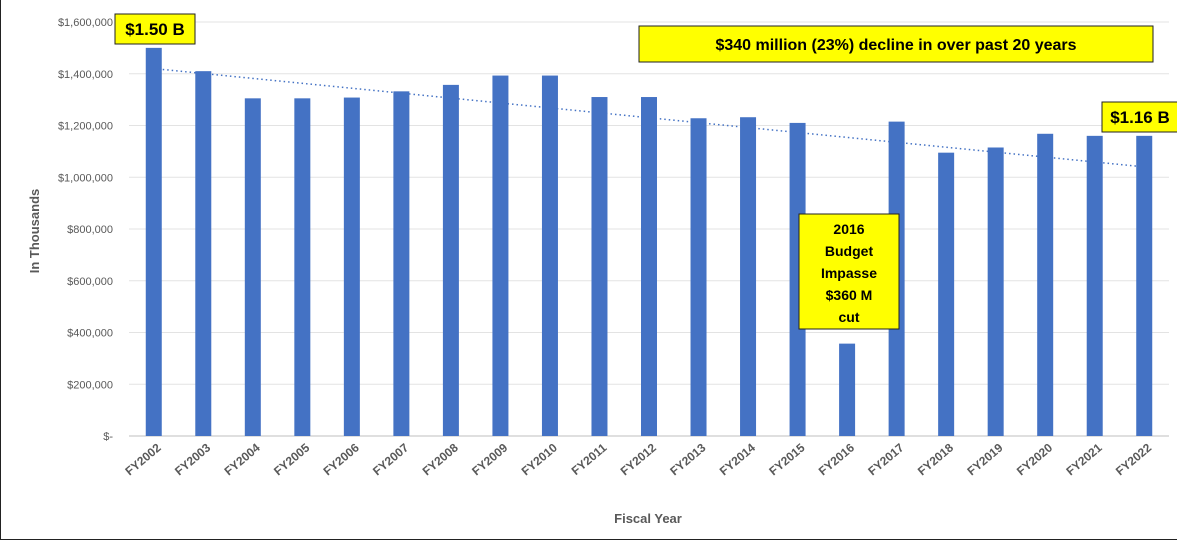  What do you see at coordinates (341, 459) in the screenshot?
I see `x-tick-label: FY2006` at bounding box center [341, 459].